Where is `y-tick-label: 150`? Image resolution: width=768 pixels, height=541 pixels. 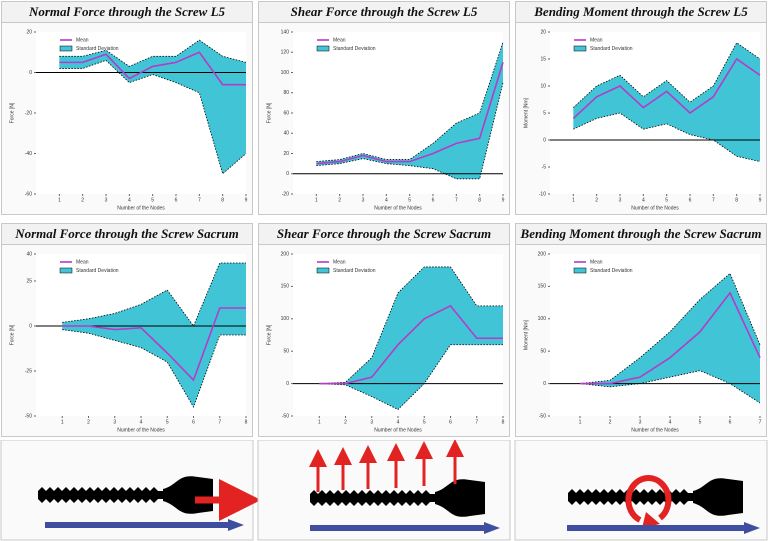 y-tick-label: 150 is located at coordinates (285, 287).